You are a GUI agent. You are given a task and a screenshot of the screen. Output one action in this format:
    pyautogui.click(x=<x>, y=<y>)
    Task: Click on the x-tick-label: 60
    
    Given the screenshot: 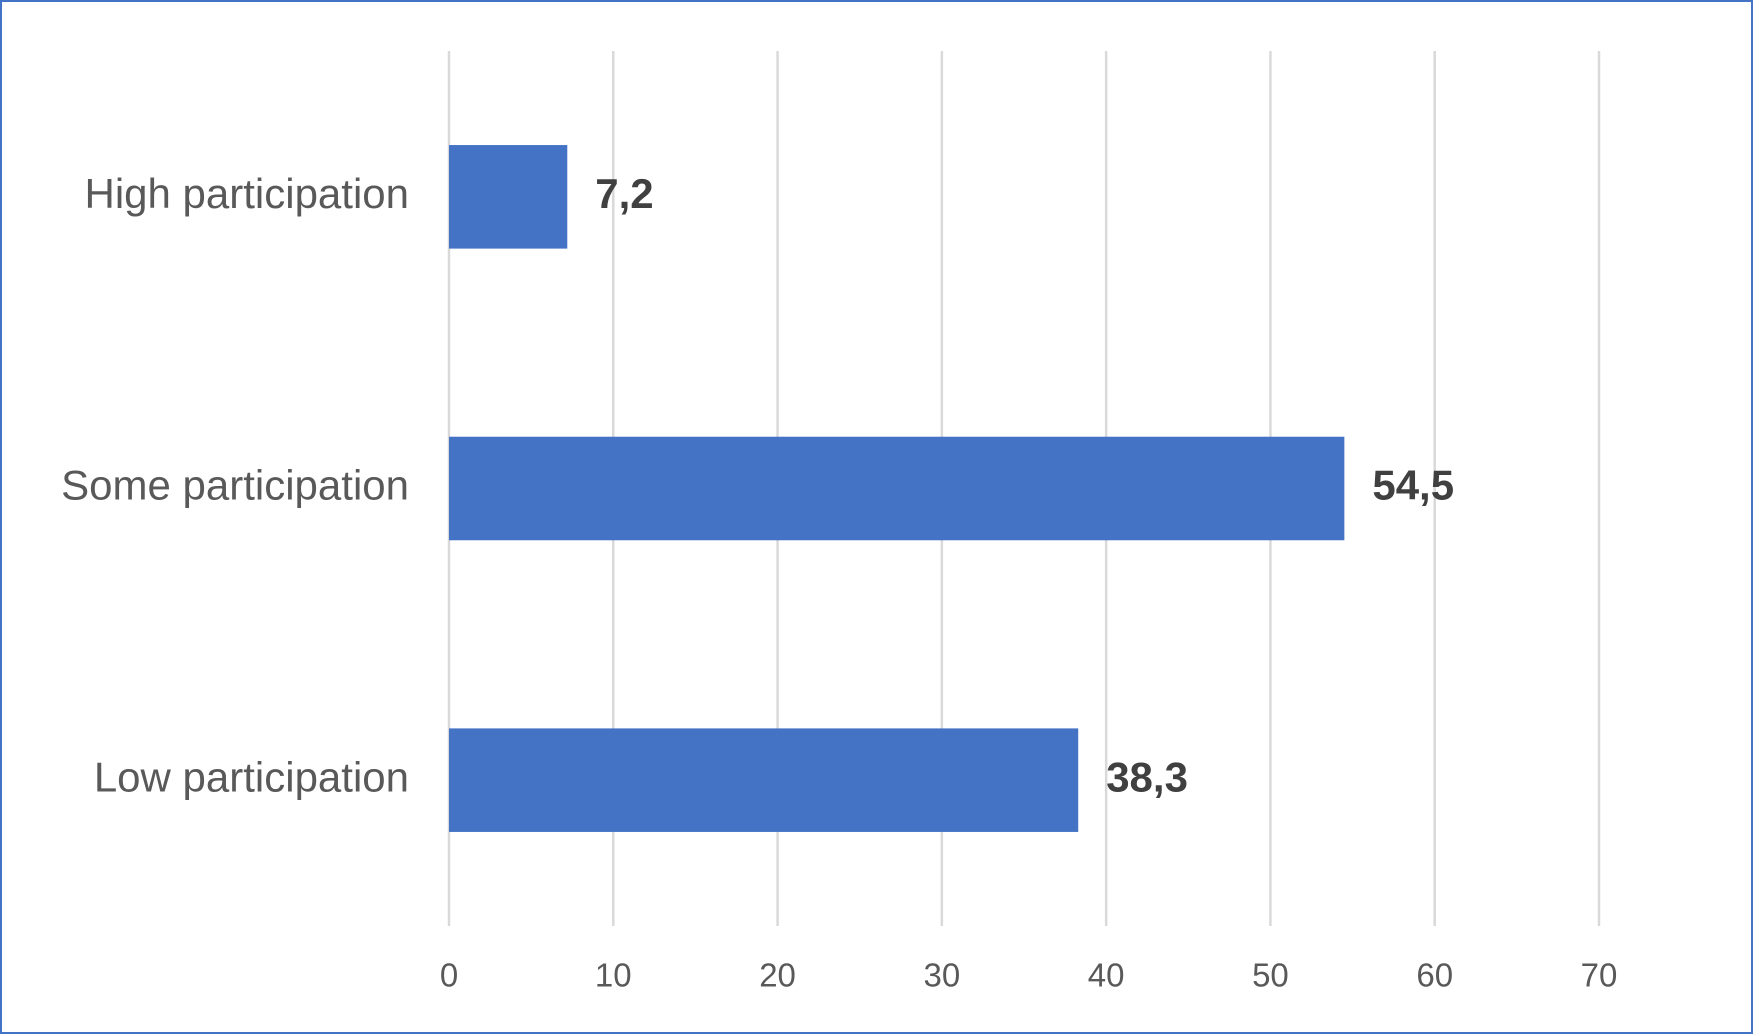 What is the action you would take?
    pyautogui.click(x=1434, y=975)
    